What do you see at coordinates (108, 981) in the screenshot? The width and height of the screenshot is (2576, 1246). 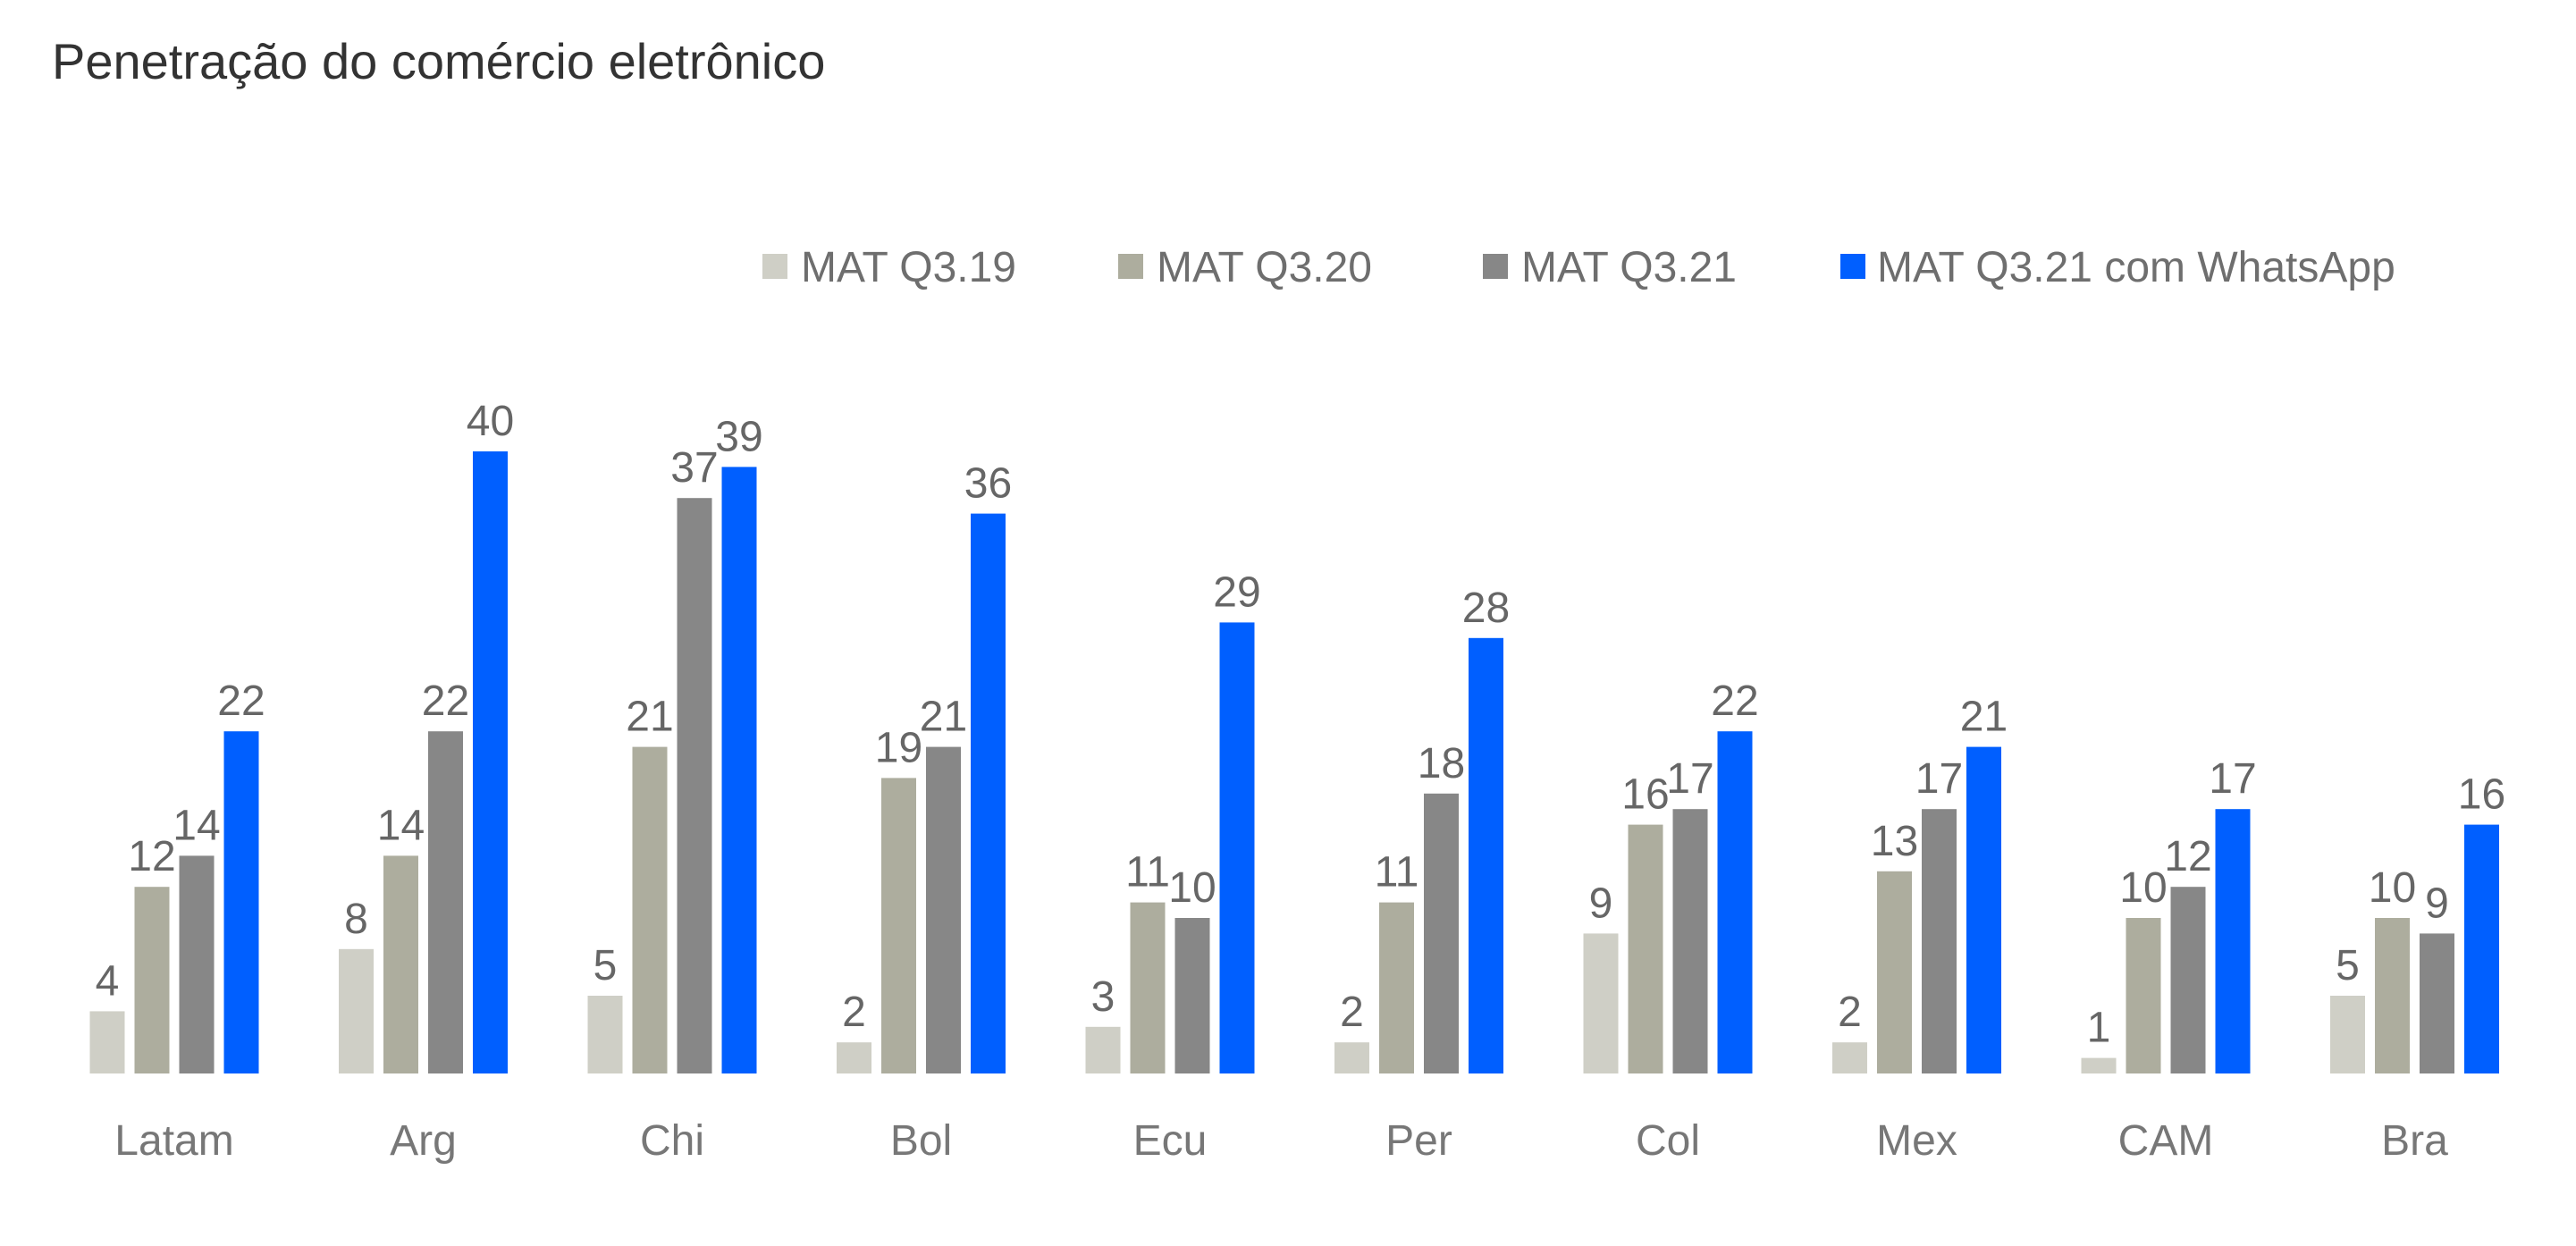 I see `data-label: 4` at bounding box center [108, 981].